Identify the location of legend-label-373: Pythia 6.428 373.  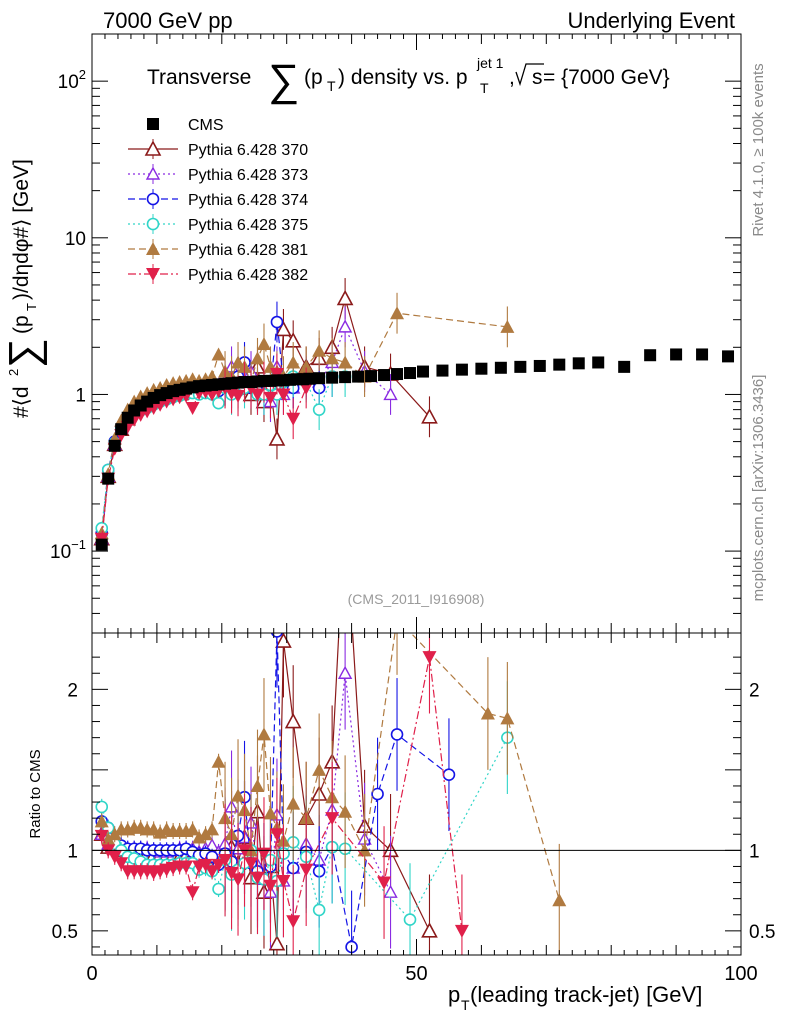
(248, 175).